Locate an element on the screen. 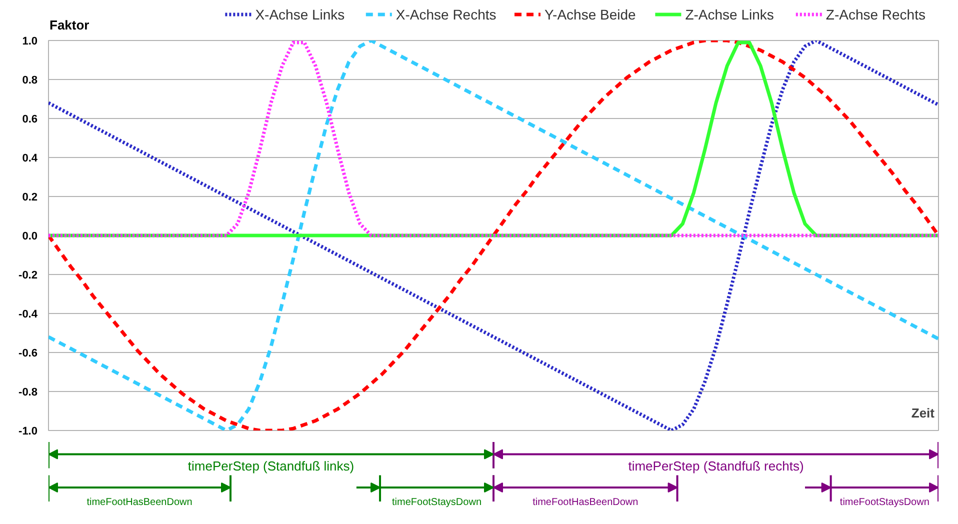  y-tick-label: -0.8 is located at coordinates (28, 392).